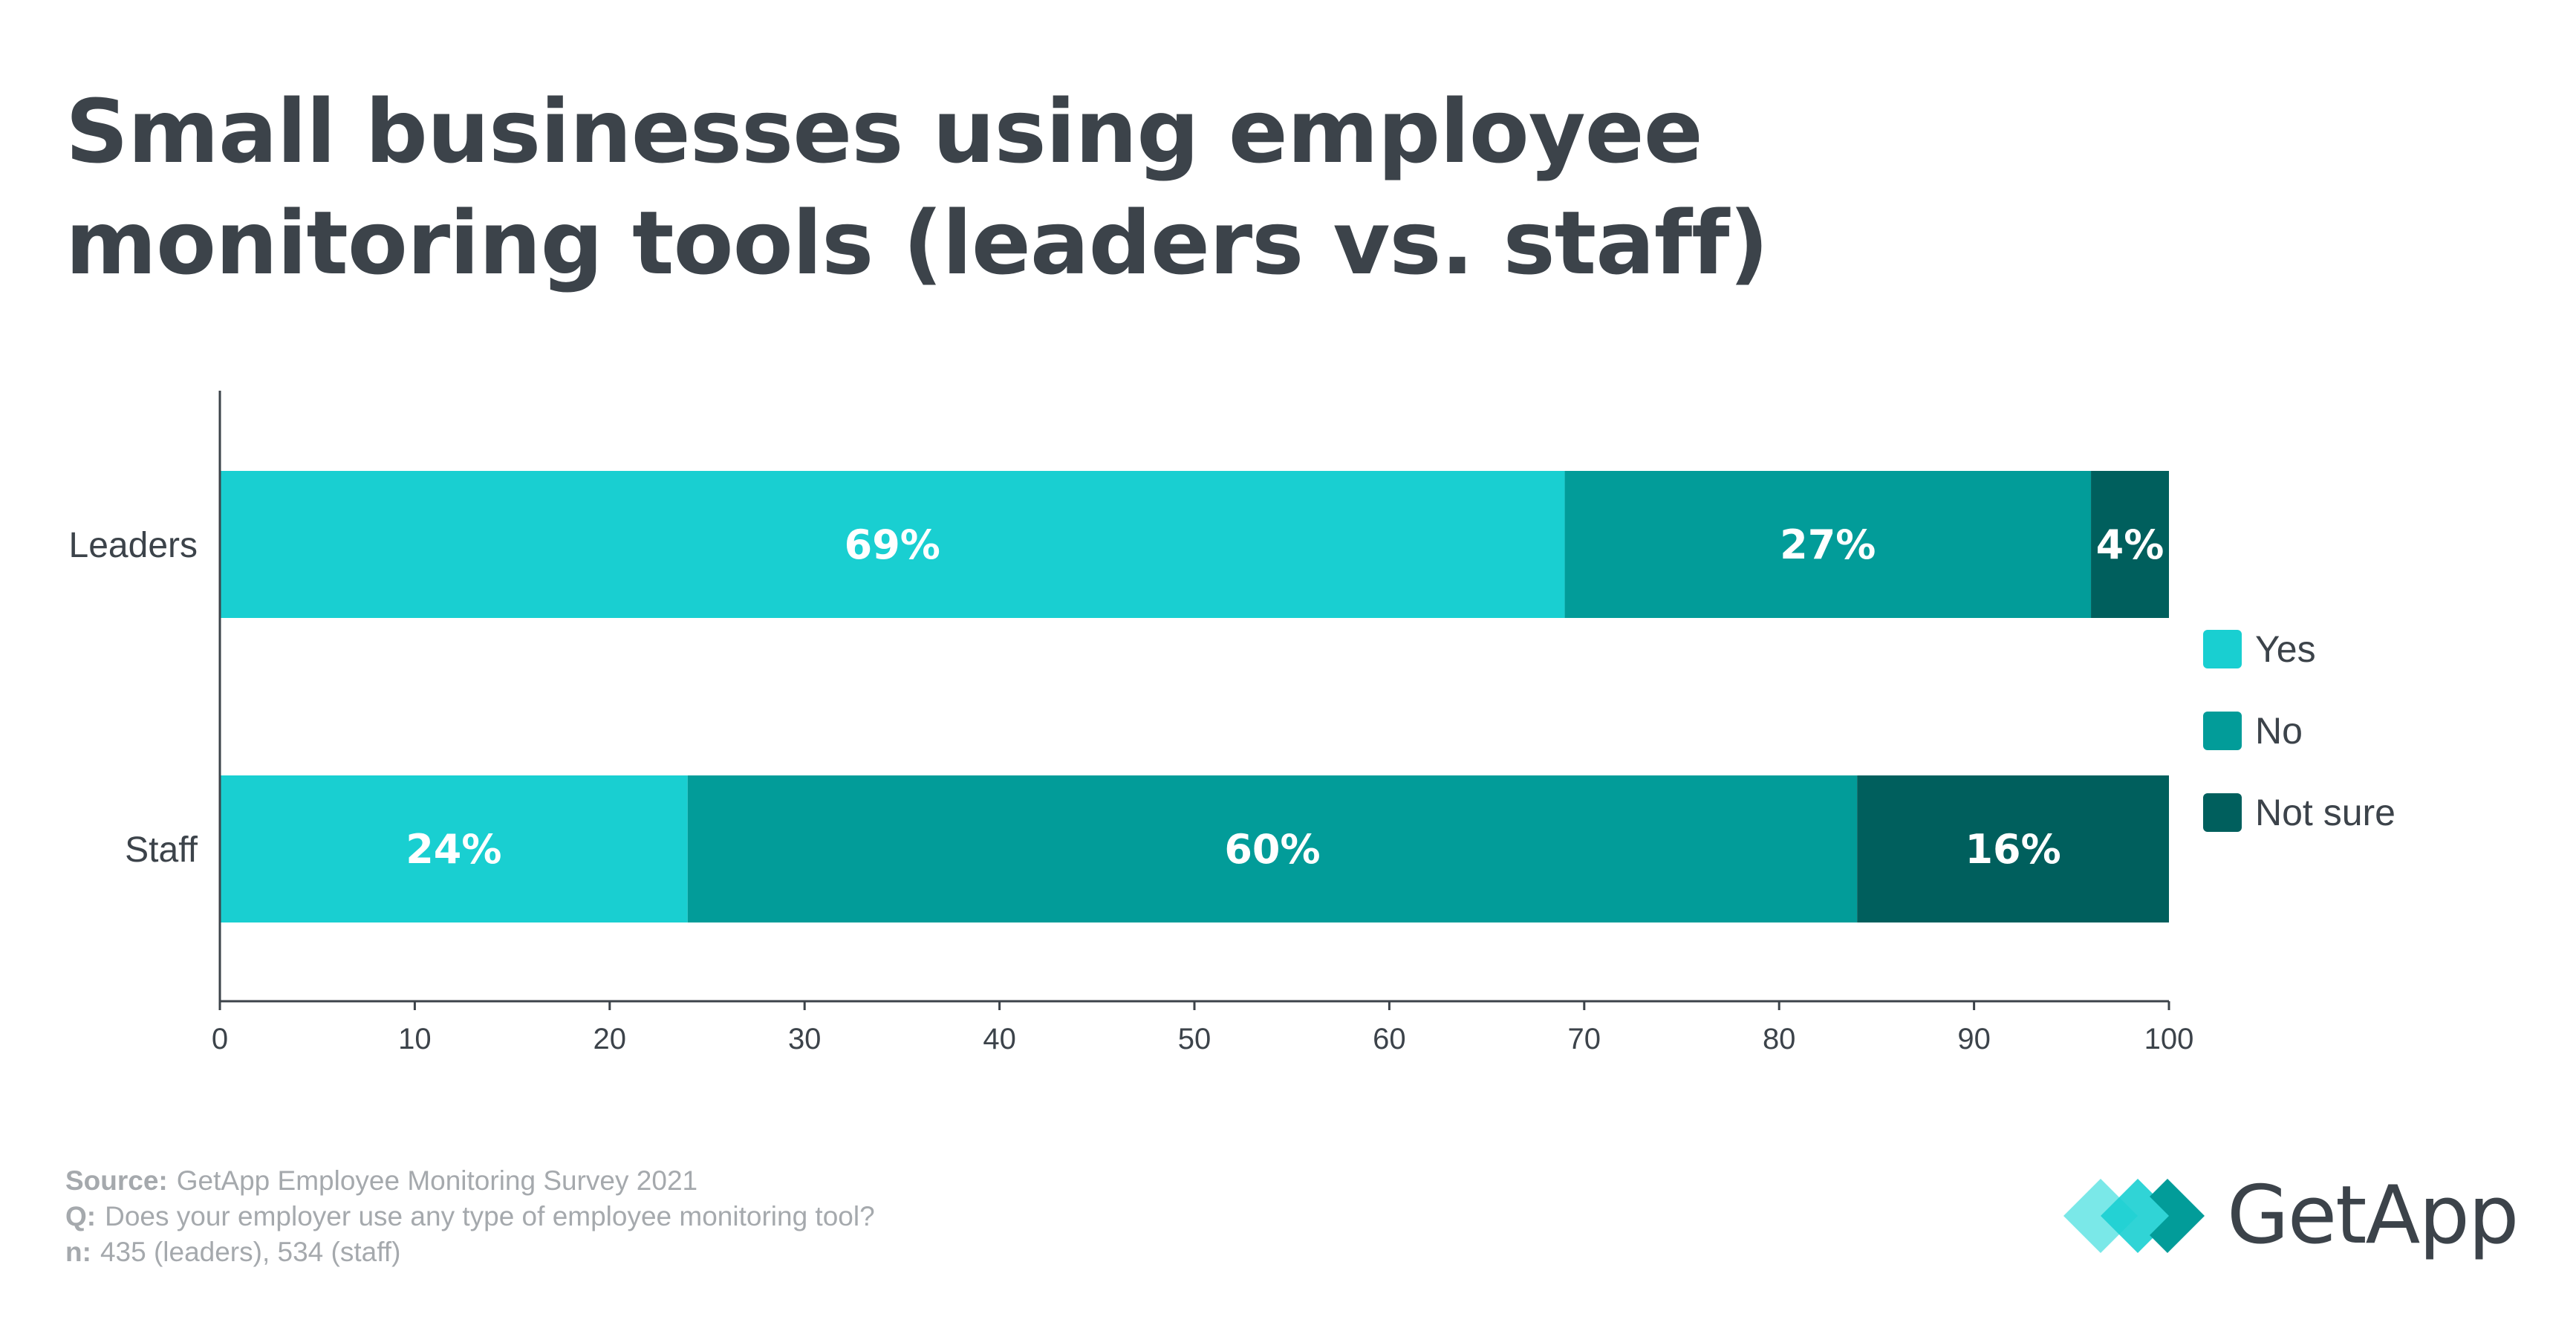  What do you see at coordinates (2169, 1039) in the screenshot?
I see `x-tick-label-100: 100` at bounding box center [2169, 1039].